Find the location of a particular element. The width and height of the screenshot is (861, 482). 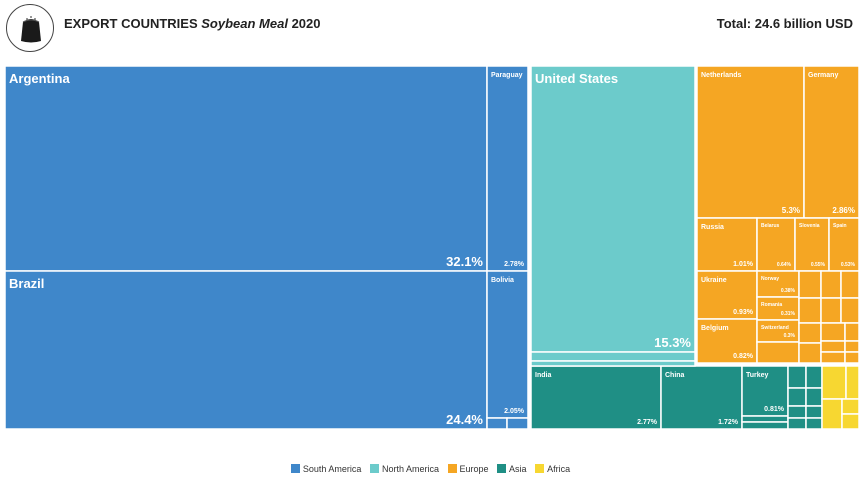

tile-label-china: China is located at coordinates (675, 375).